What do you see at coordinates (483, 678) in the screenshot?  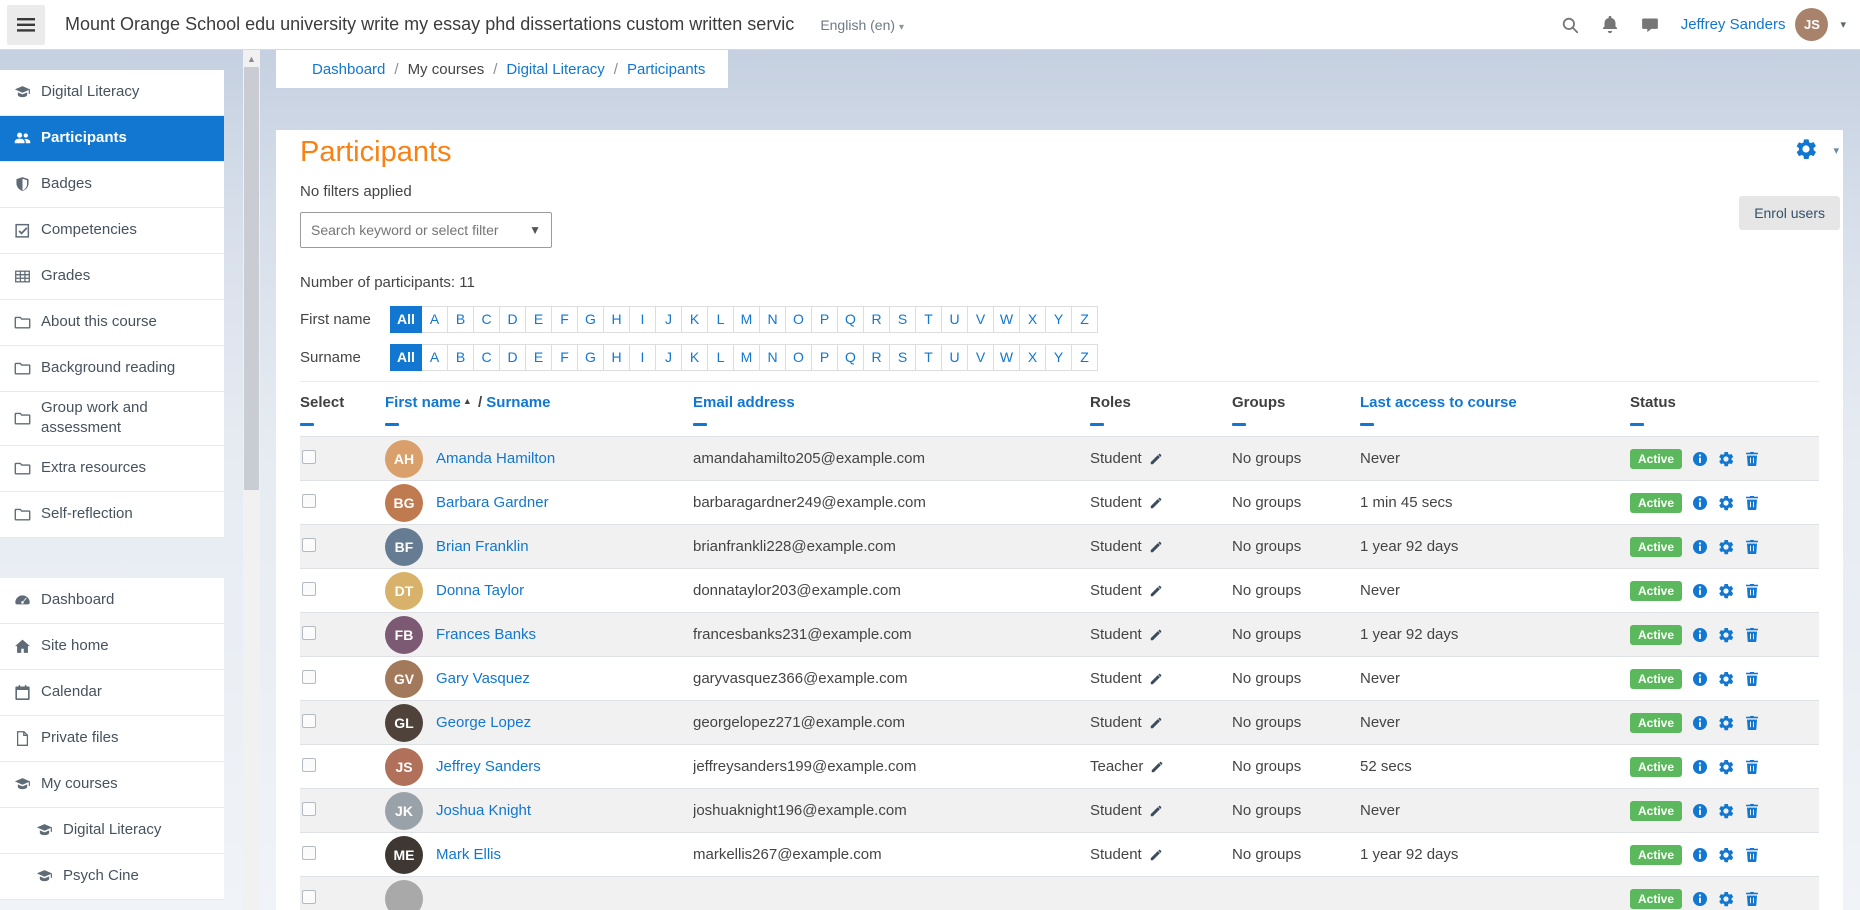 I see `participant-name-link: Gary Vasquez` at bounding box center [483, 678].